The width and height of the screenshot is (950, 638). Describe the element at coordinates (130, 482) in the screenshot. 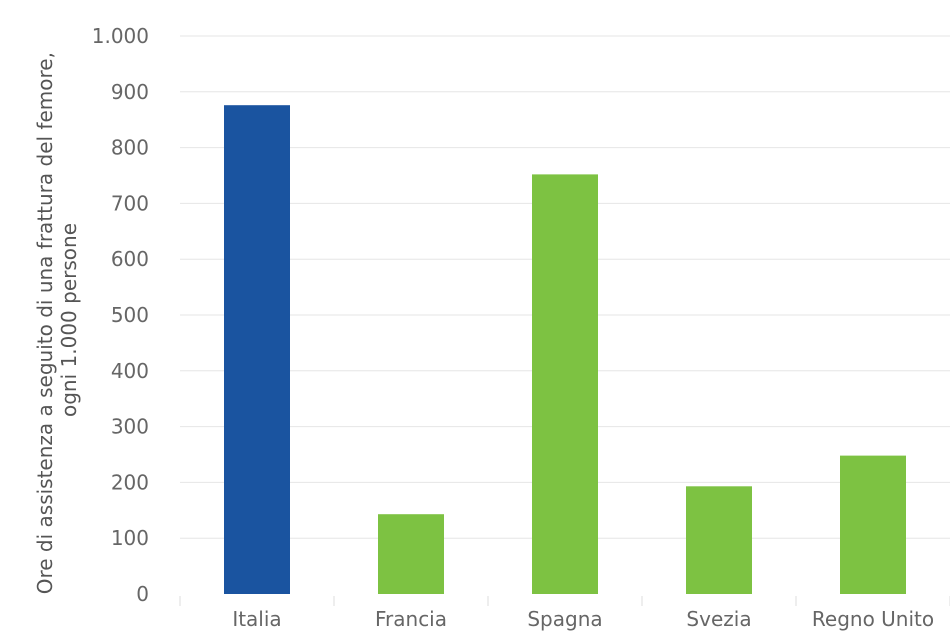

I see `y-tick-label: 200` at that location.